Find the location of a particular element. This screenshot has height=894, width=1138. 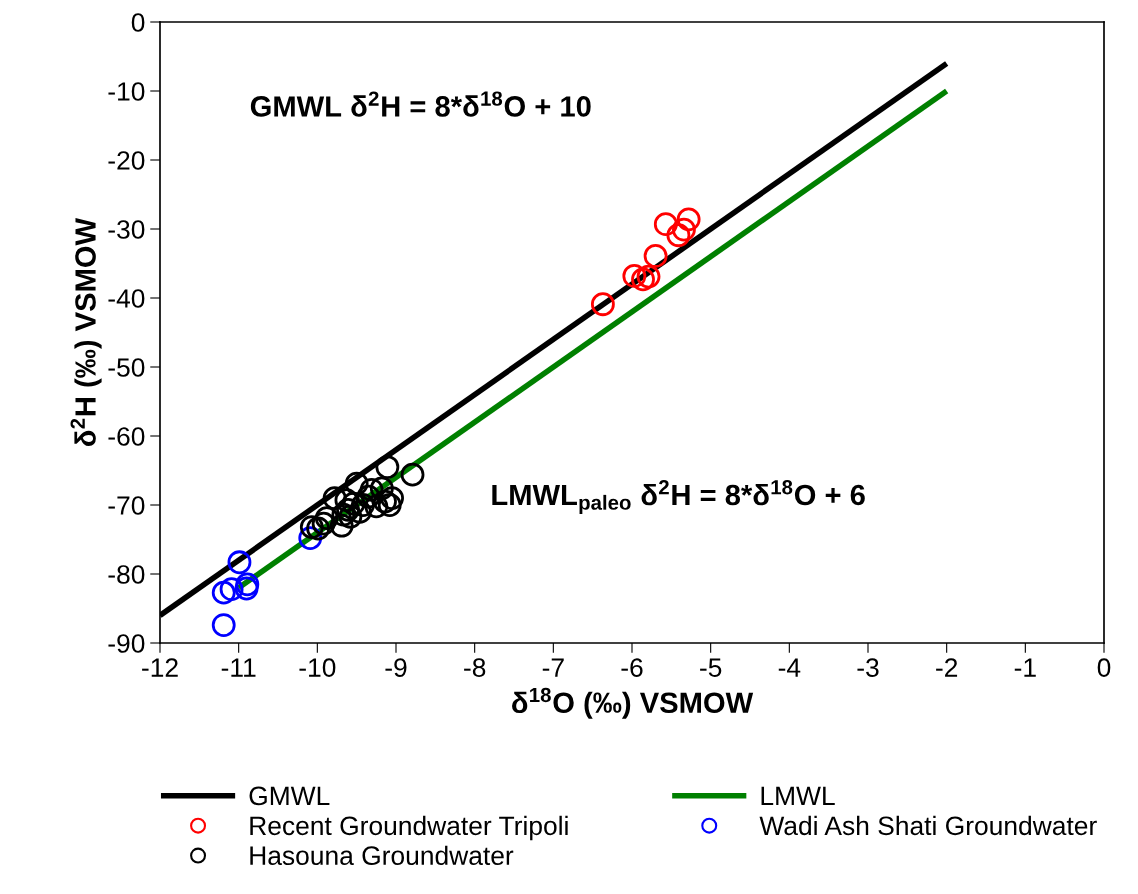

y-tick-label: -40 is located at coordinates (126, 298).